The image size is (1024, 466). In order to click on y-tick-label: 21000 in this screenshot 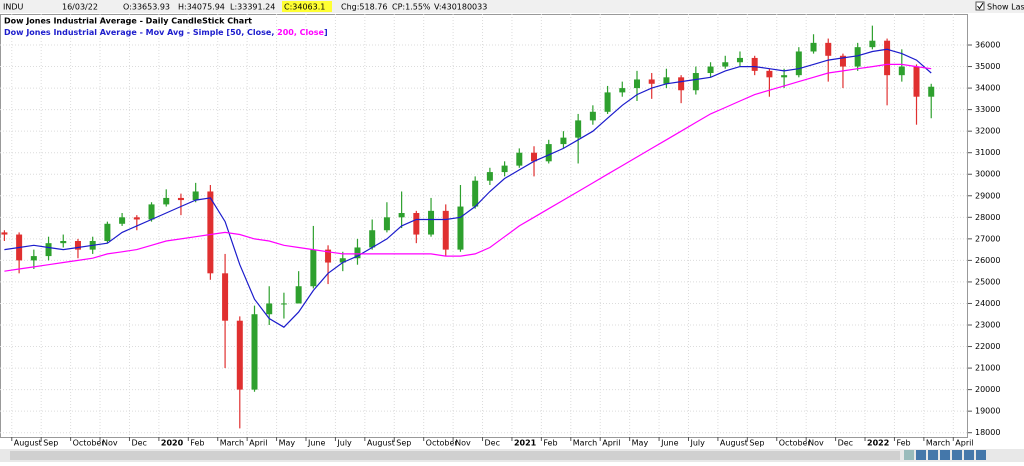, I will do `click(987, 368)`.